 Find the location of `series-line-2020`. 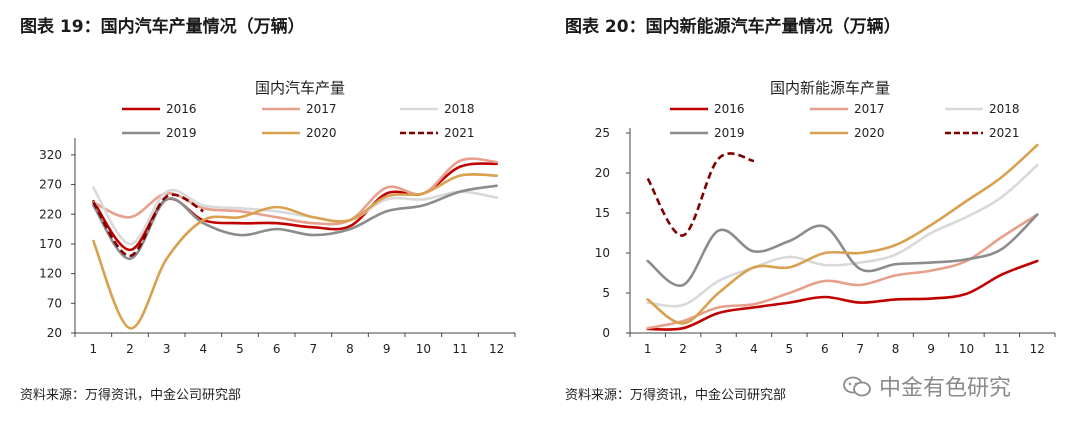

series-line-2020 is located at coordinates (295, 251).